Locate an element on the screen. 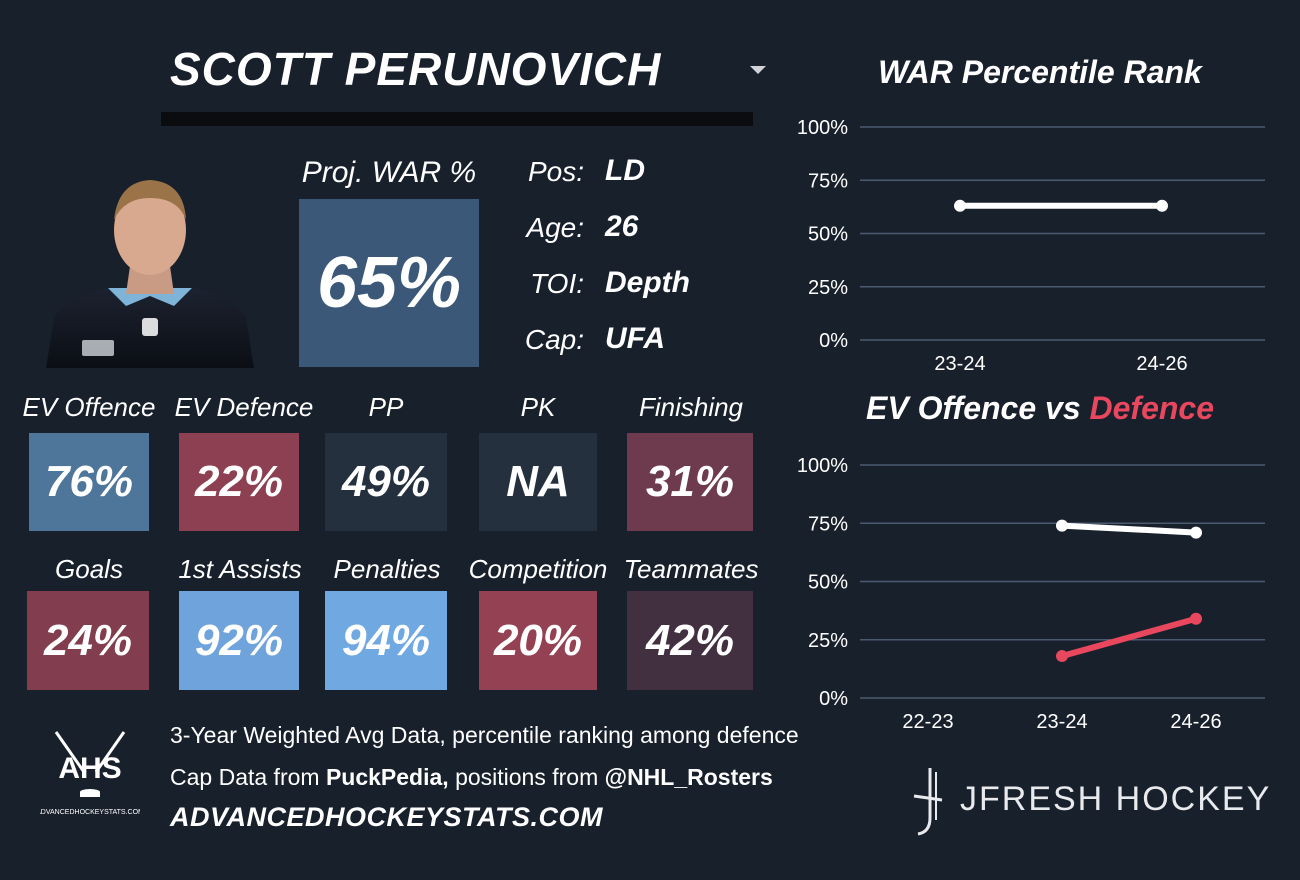  tile-pp: 49% is located at coordinates (386, 482).